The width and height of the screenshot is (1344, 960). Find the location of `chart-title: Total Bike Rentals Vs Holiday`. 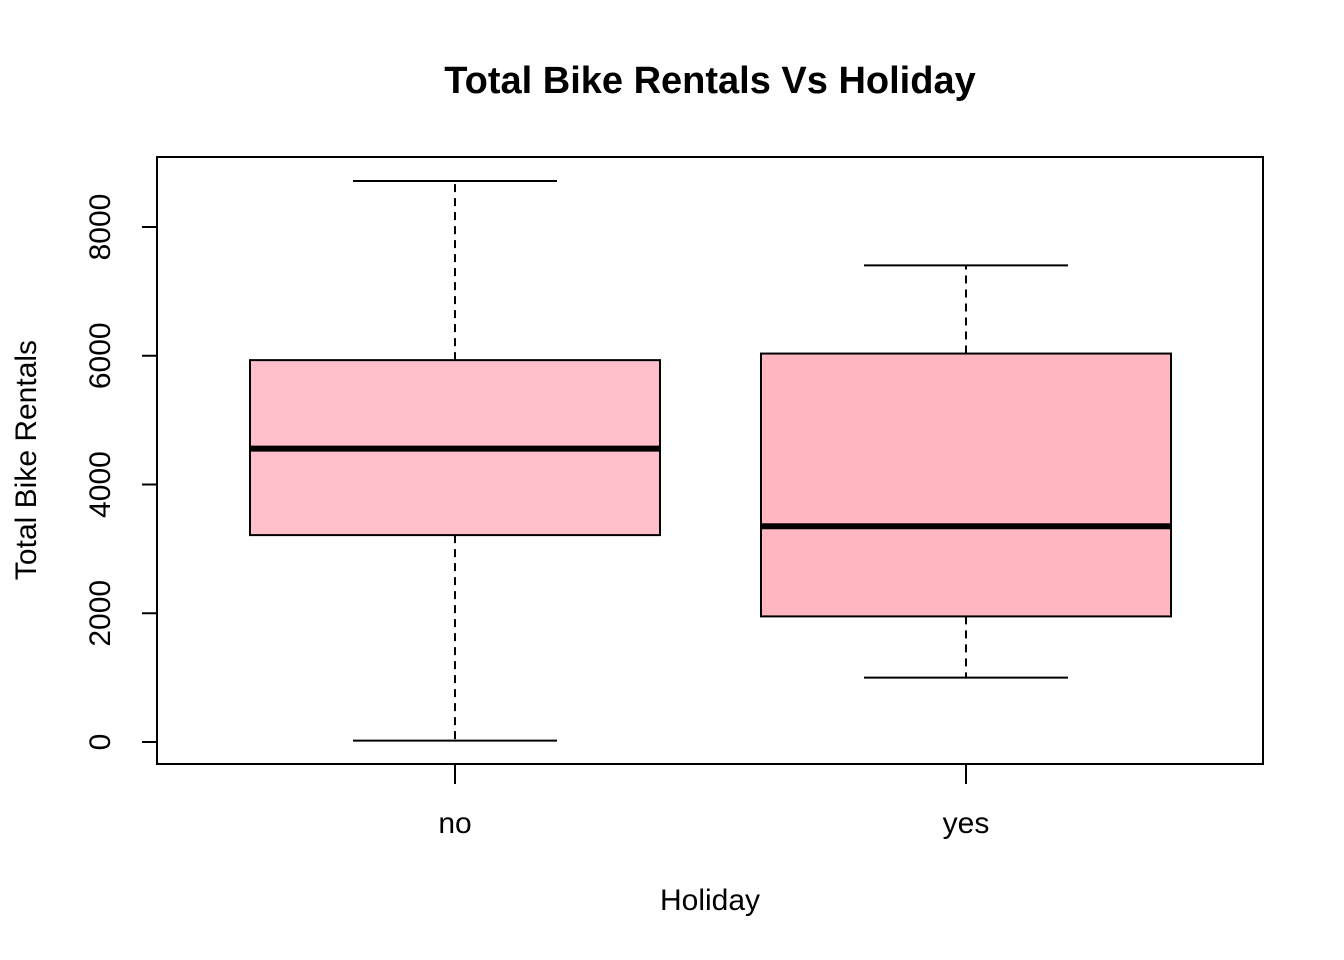

chart-title: Total Bike Rentals Vs Holiday is located at coordinates (709, 81).